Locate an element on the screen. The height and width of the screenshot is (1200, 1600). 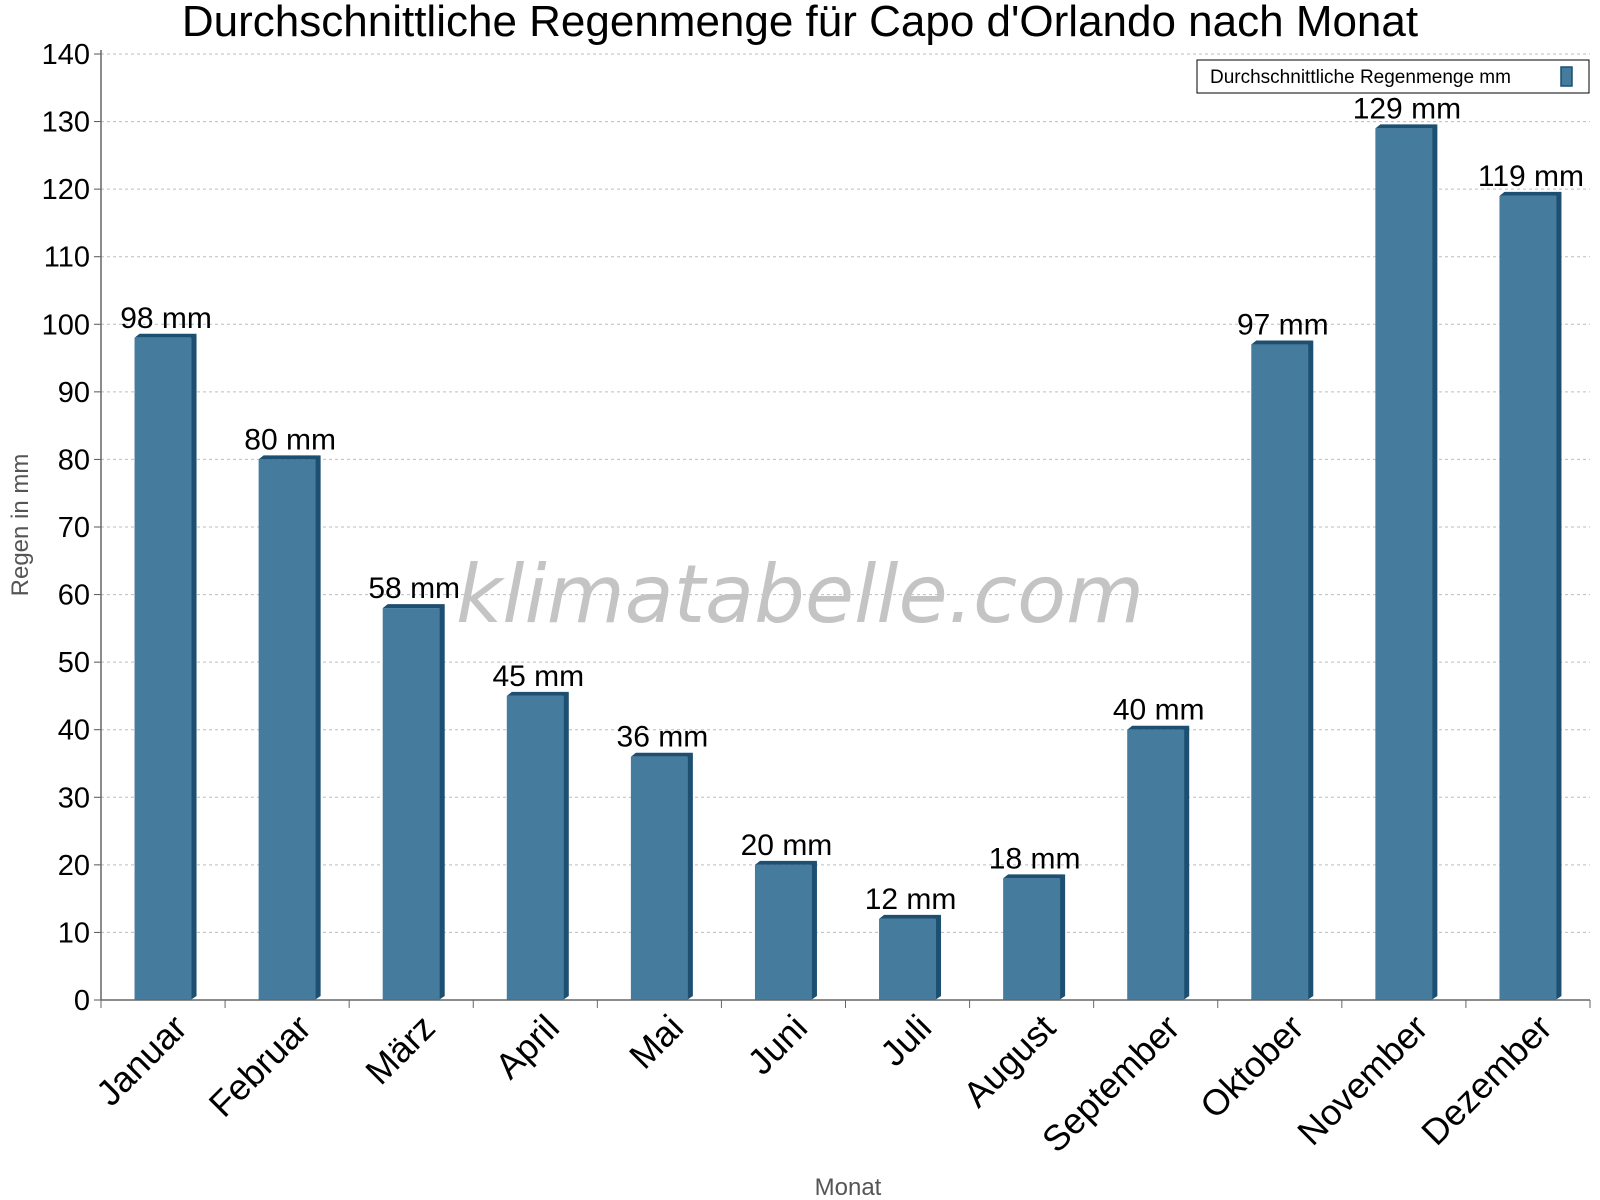
x-tick-label: Mai is located at coordinates (656, 1042).